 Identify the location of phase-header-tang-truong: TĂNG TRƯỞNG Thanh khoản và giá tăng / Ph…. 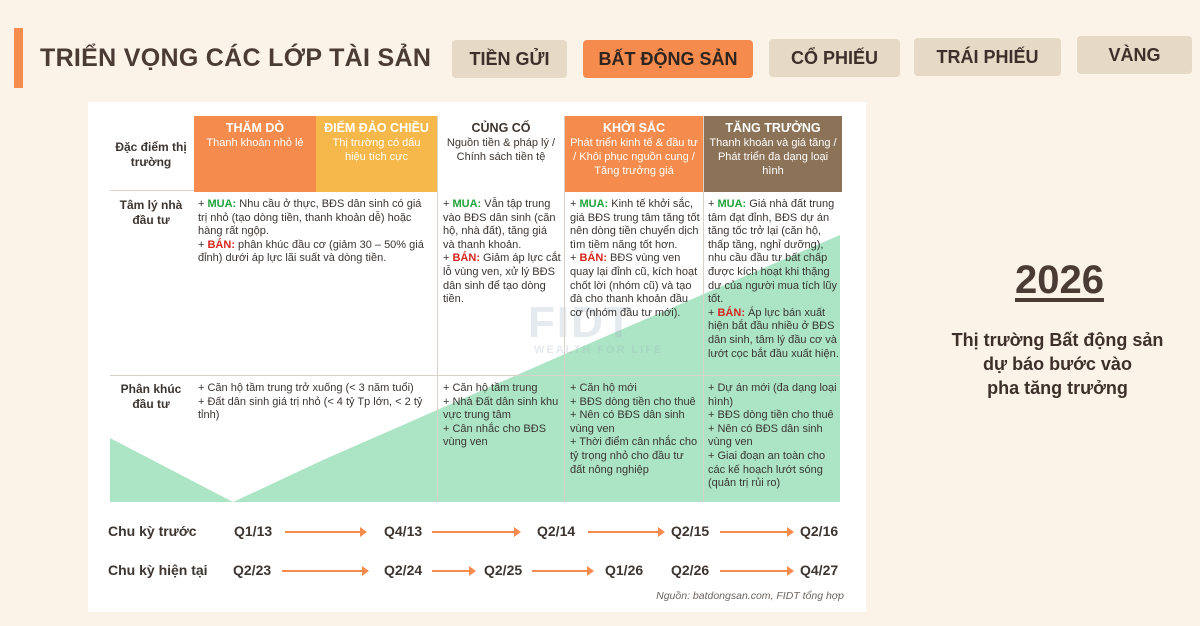
(773, 154).